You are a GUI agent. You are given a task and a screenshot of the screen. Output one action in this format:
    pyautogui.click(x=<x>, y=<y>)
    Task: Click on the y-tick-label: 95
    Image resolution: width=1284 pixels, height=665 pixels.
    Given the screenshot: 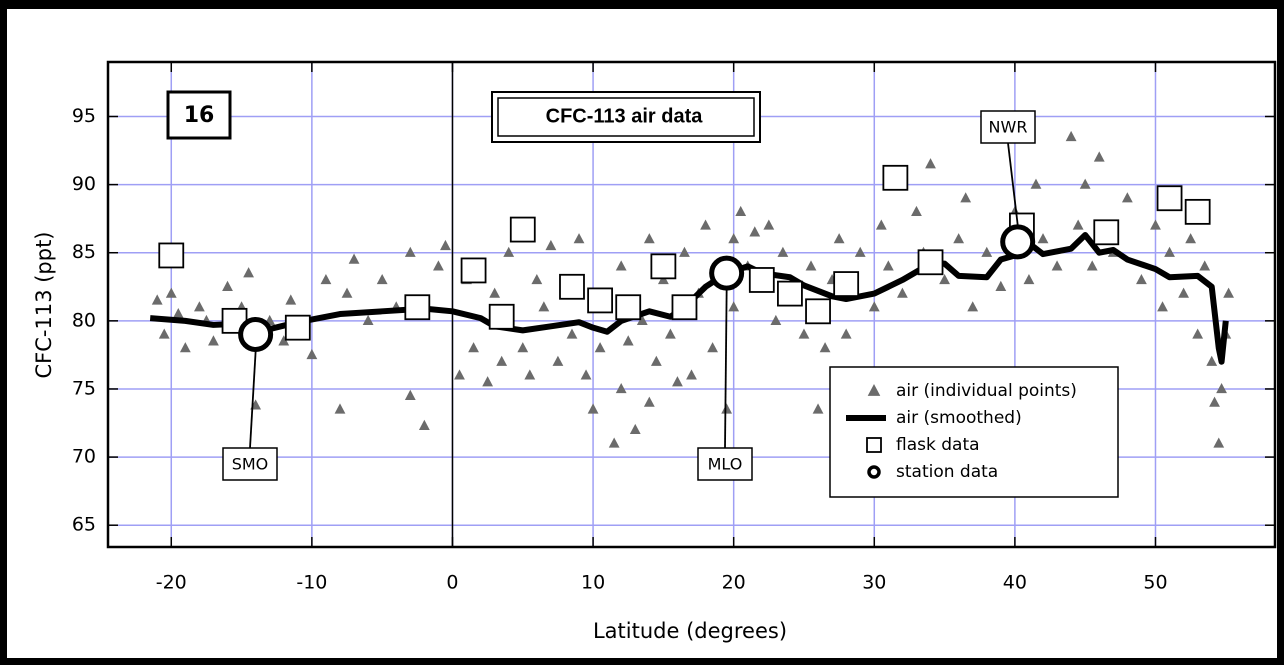 What is the action you would take?
    pyautogui.click(x=84, y=116)
    